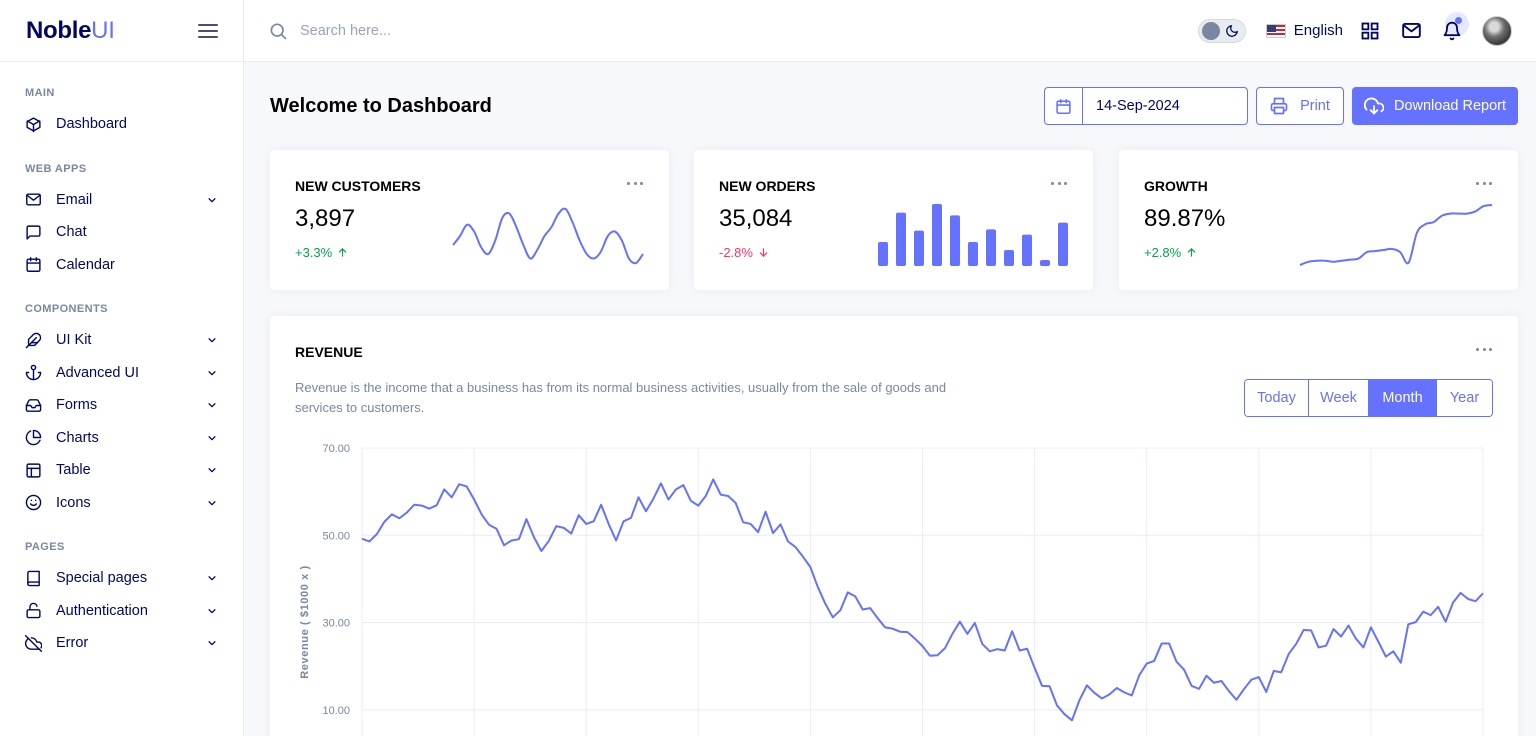 This screenshot has width=1536, height=736. What do you see at coordinates (1318, 30) in the screenshot?
I see `language-label: English` at bounding box center [1318, 30].